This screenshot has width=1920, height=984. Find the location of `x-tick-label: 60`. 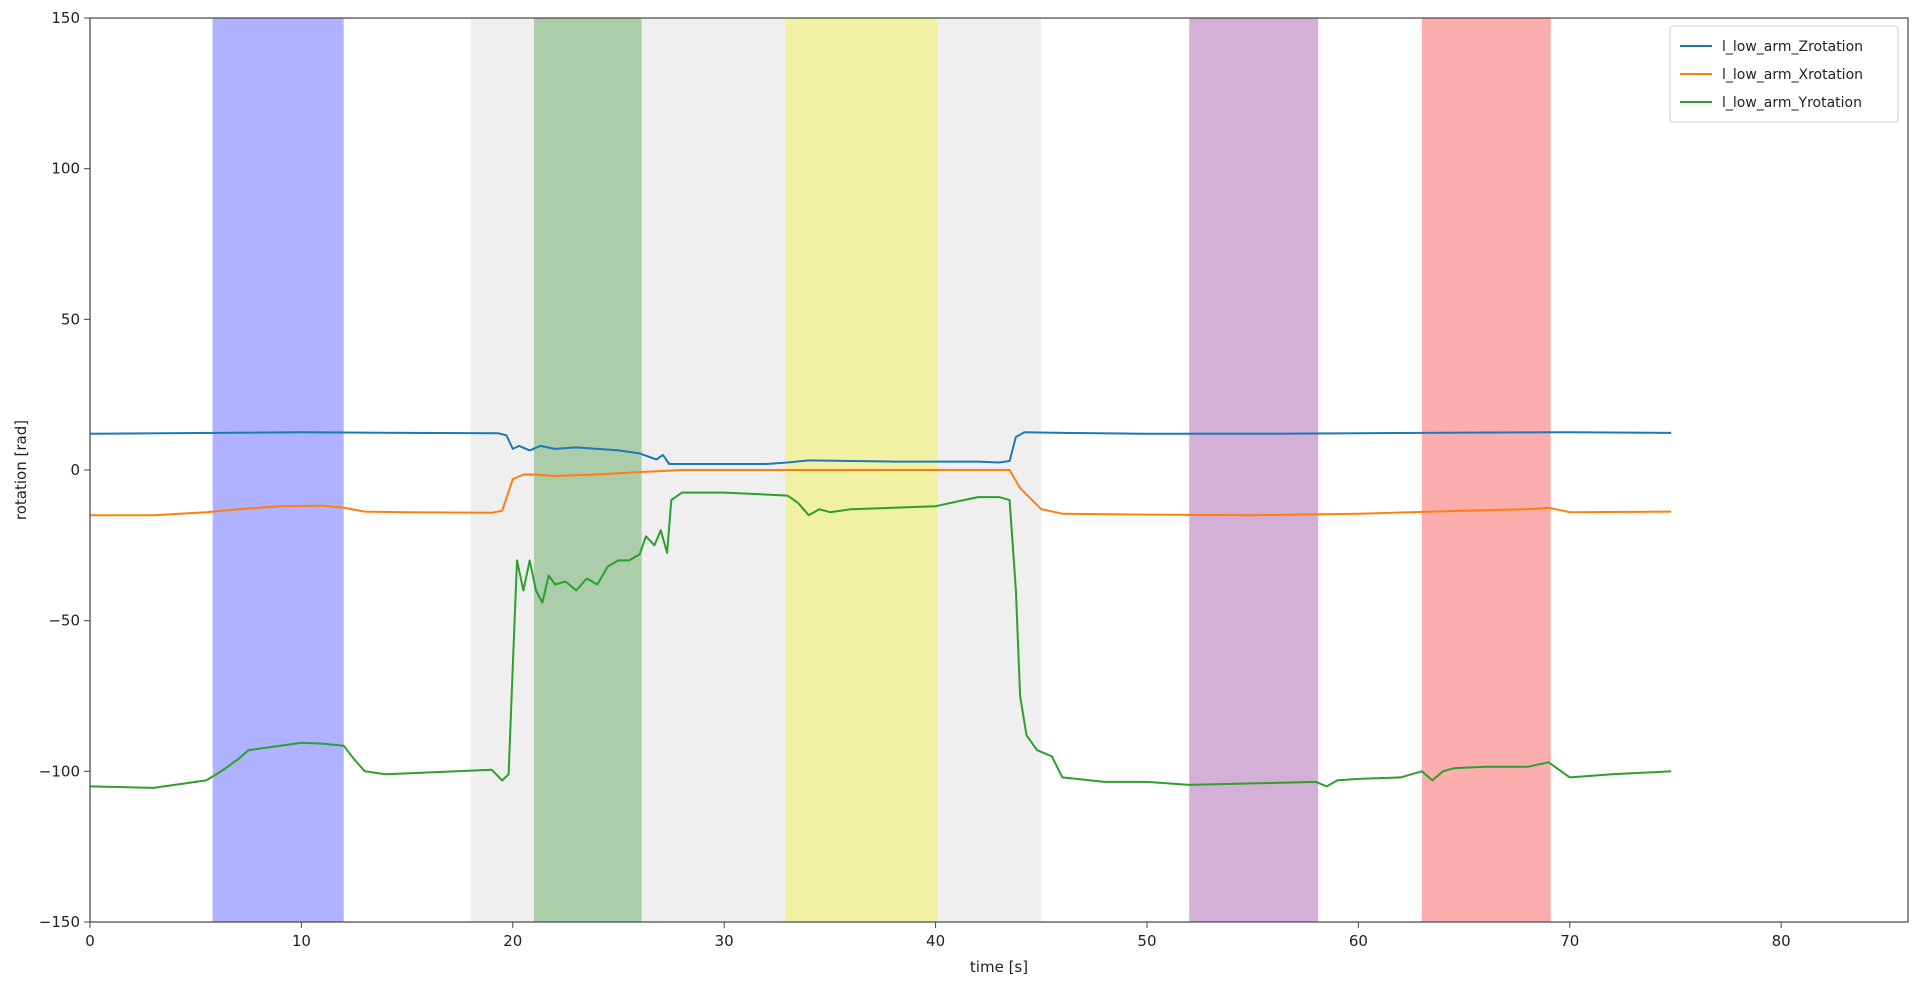

x-tick-label: 60 is located at coordinates (1358, 941).